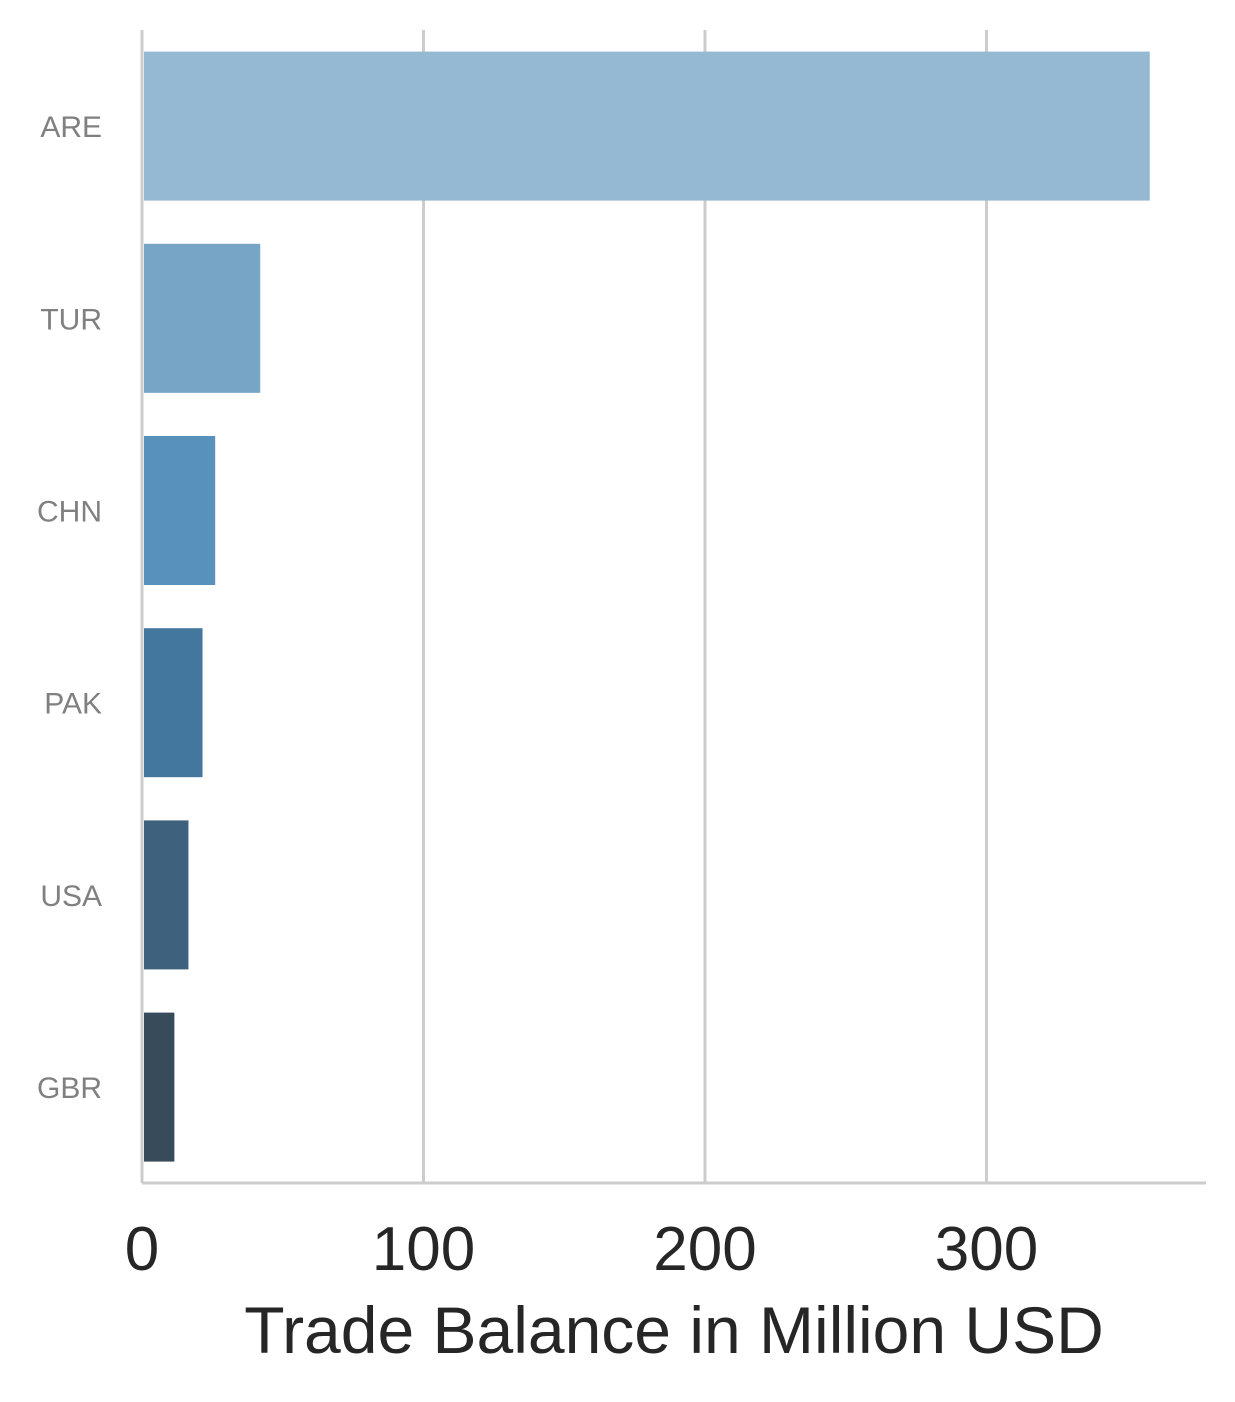  I want to click on category-label-are: ARE, so click(71, 127).